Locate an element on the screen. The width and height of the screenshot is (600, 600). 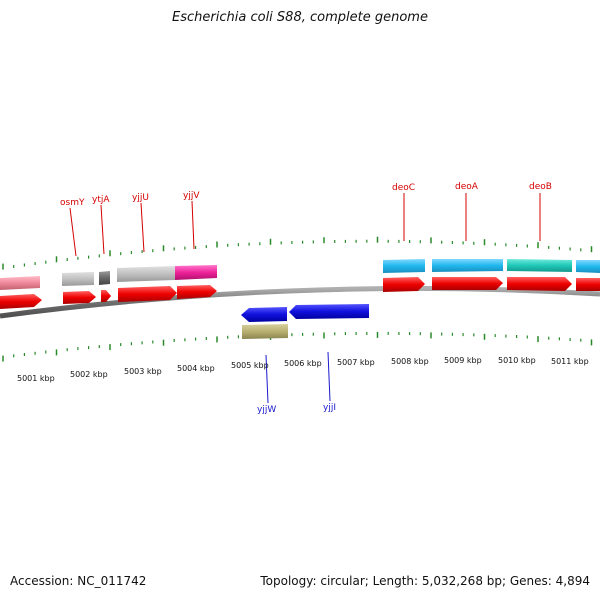
tick-label: 5003 kbp is located at coordinates (143, 371).